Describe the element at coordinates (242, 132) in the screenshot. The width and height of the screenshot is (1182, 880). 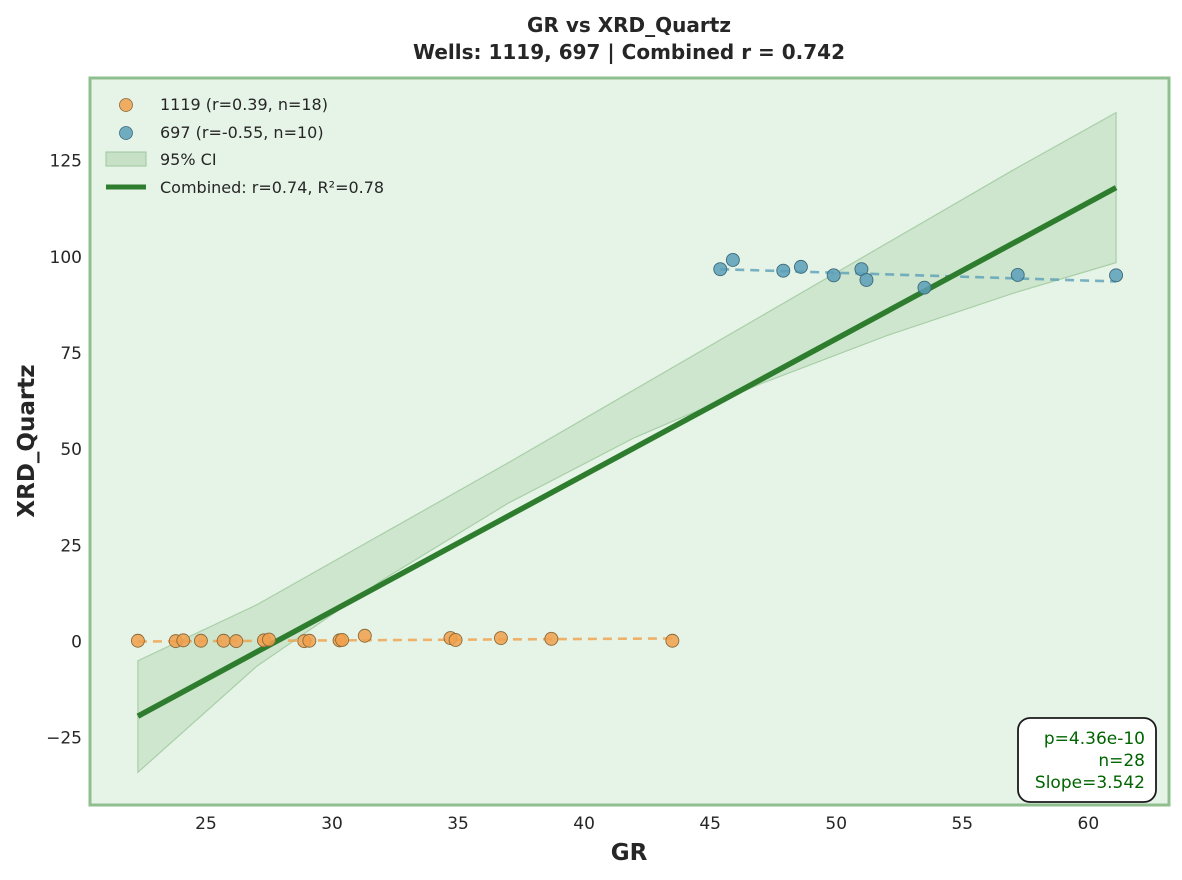
I see `legend-label-697: 697 (r=-0.55, n=10)` at that location.